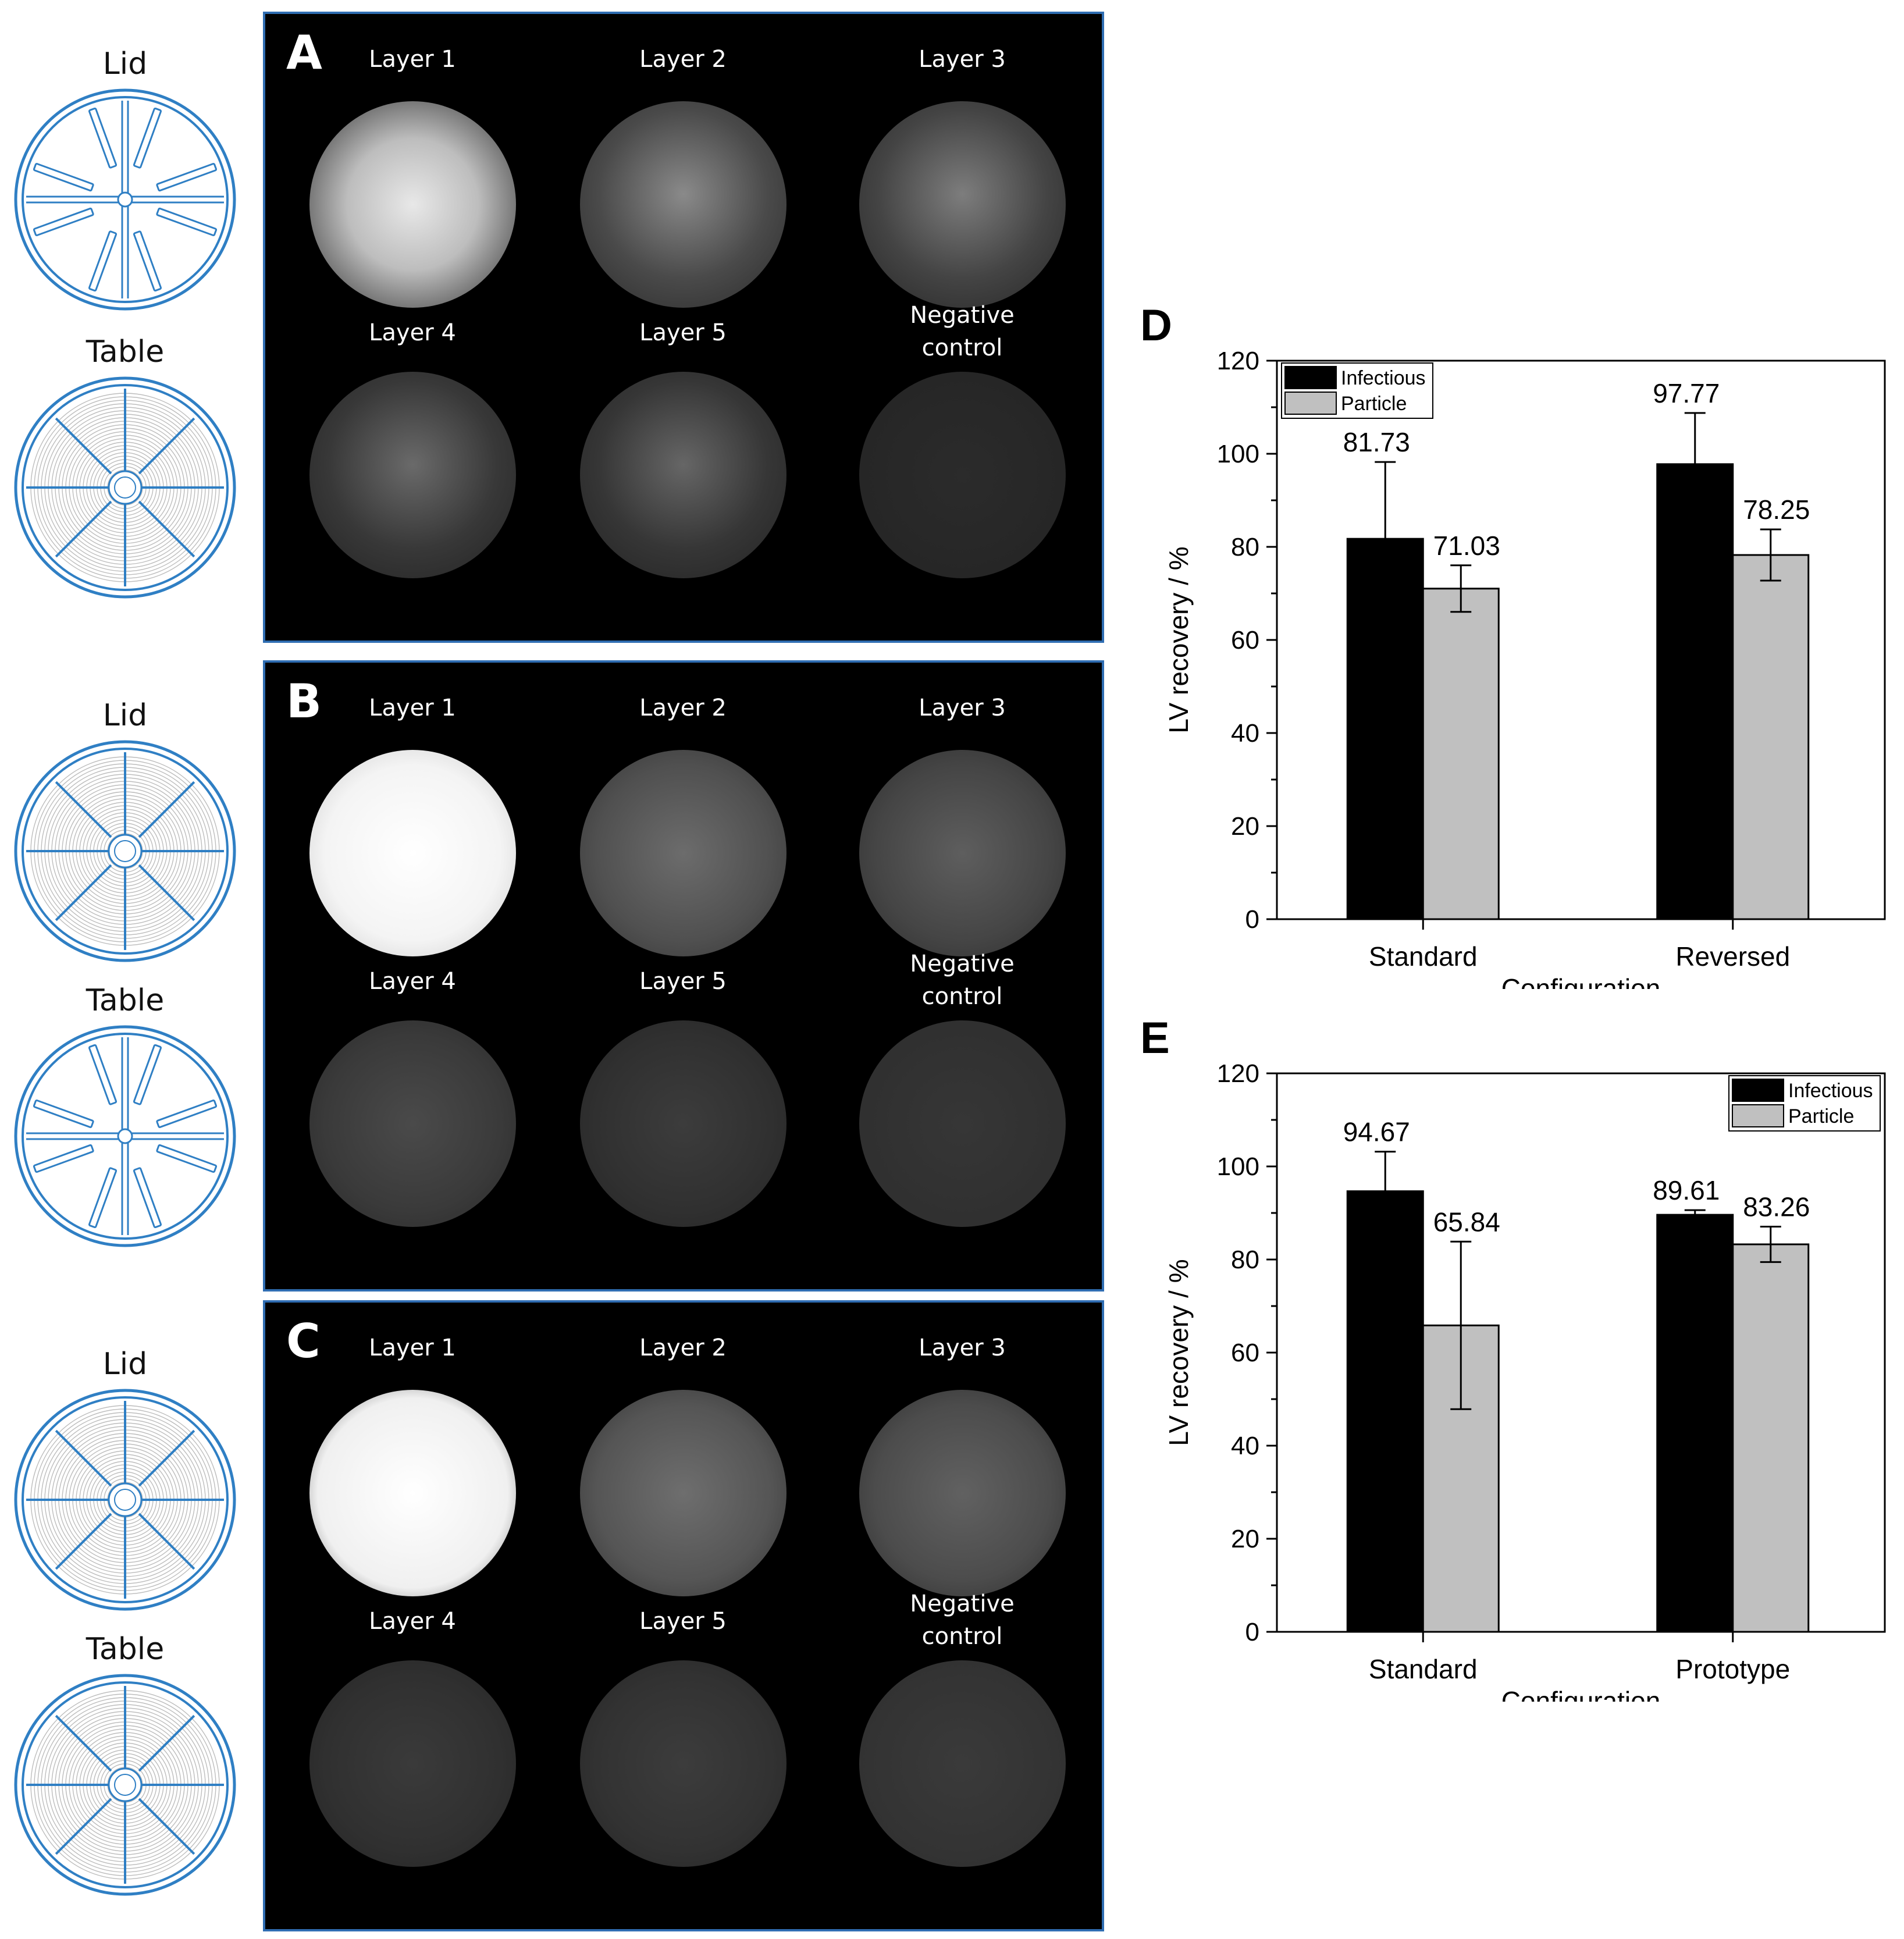  I want to click on data-label: 94.67, so click(1376, 1132).